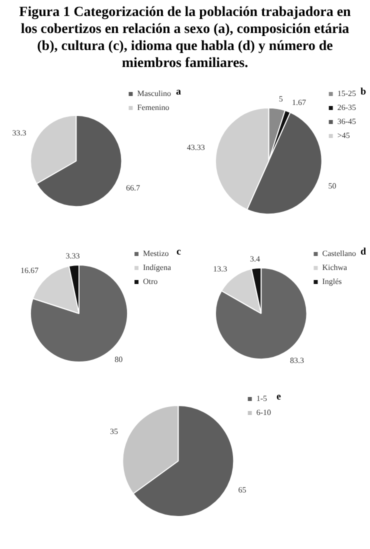 The height and width of the screenshot is (549, 370). I want to click on legend-label: Kichwa, so click(335, 267).